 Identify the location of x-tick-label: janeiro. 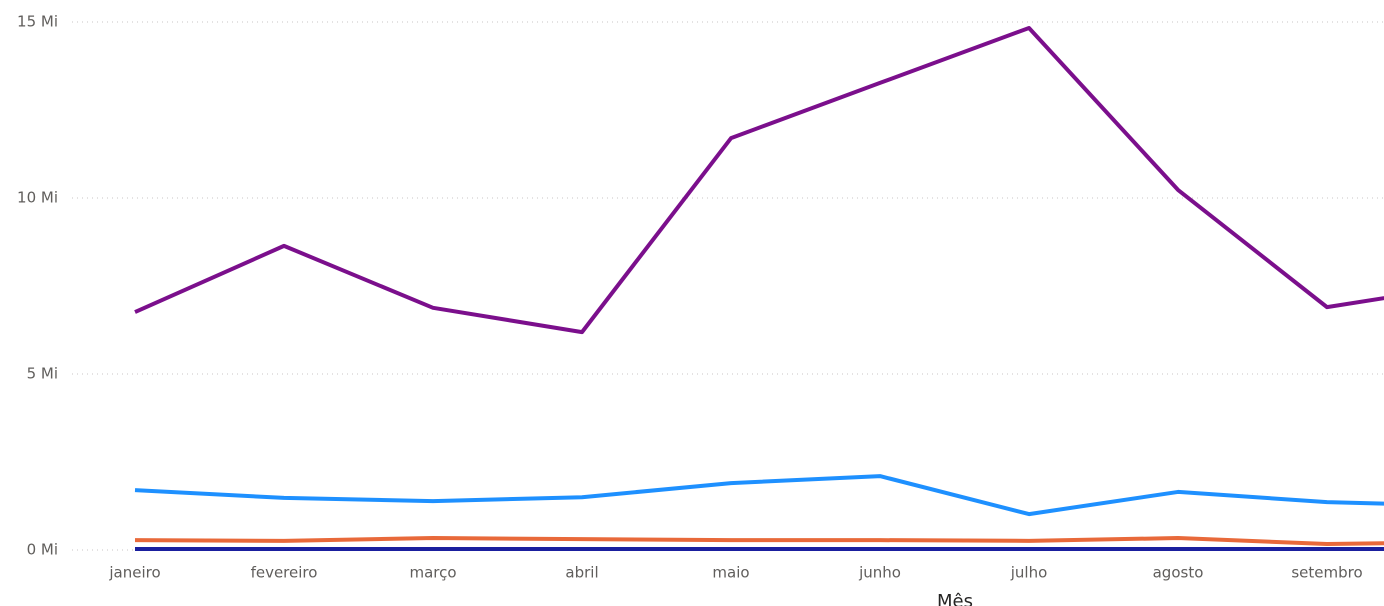
(134, 573).